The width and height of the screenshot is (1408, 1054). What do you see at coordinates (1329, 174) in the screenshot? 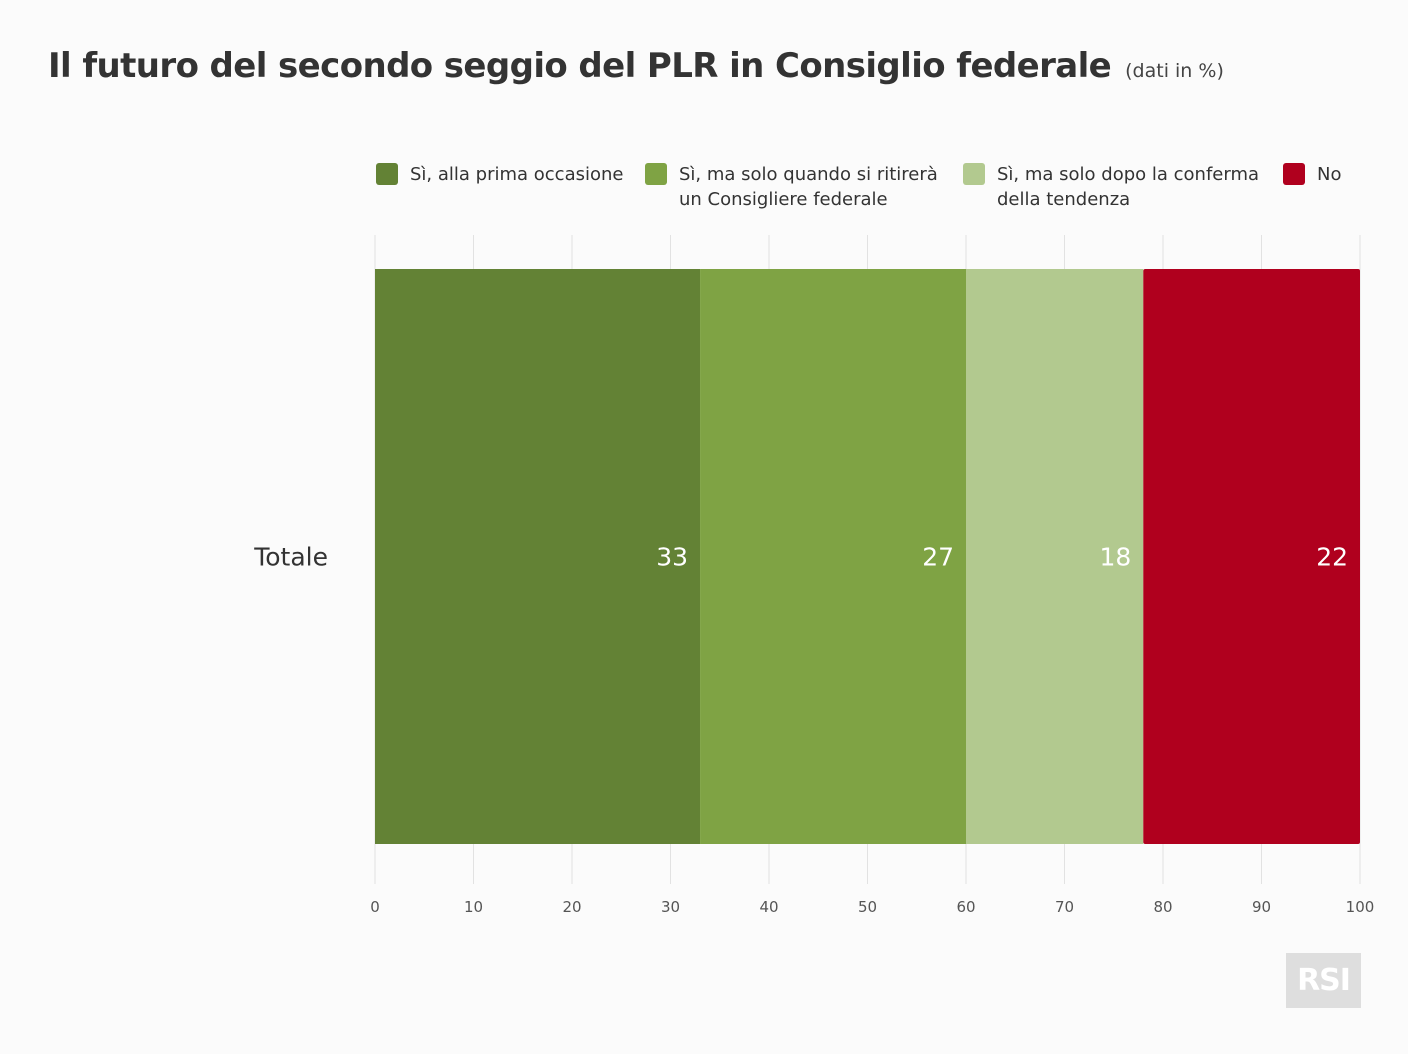
I see `legend-label: No` at bounding box center [1329, 174].